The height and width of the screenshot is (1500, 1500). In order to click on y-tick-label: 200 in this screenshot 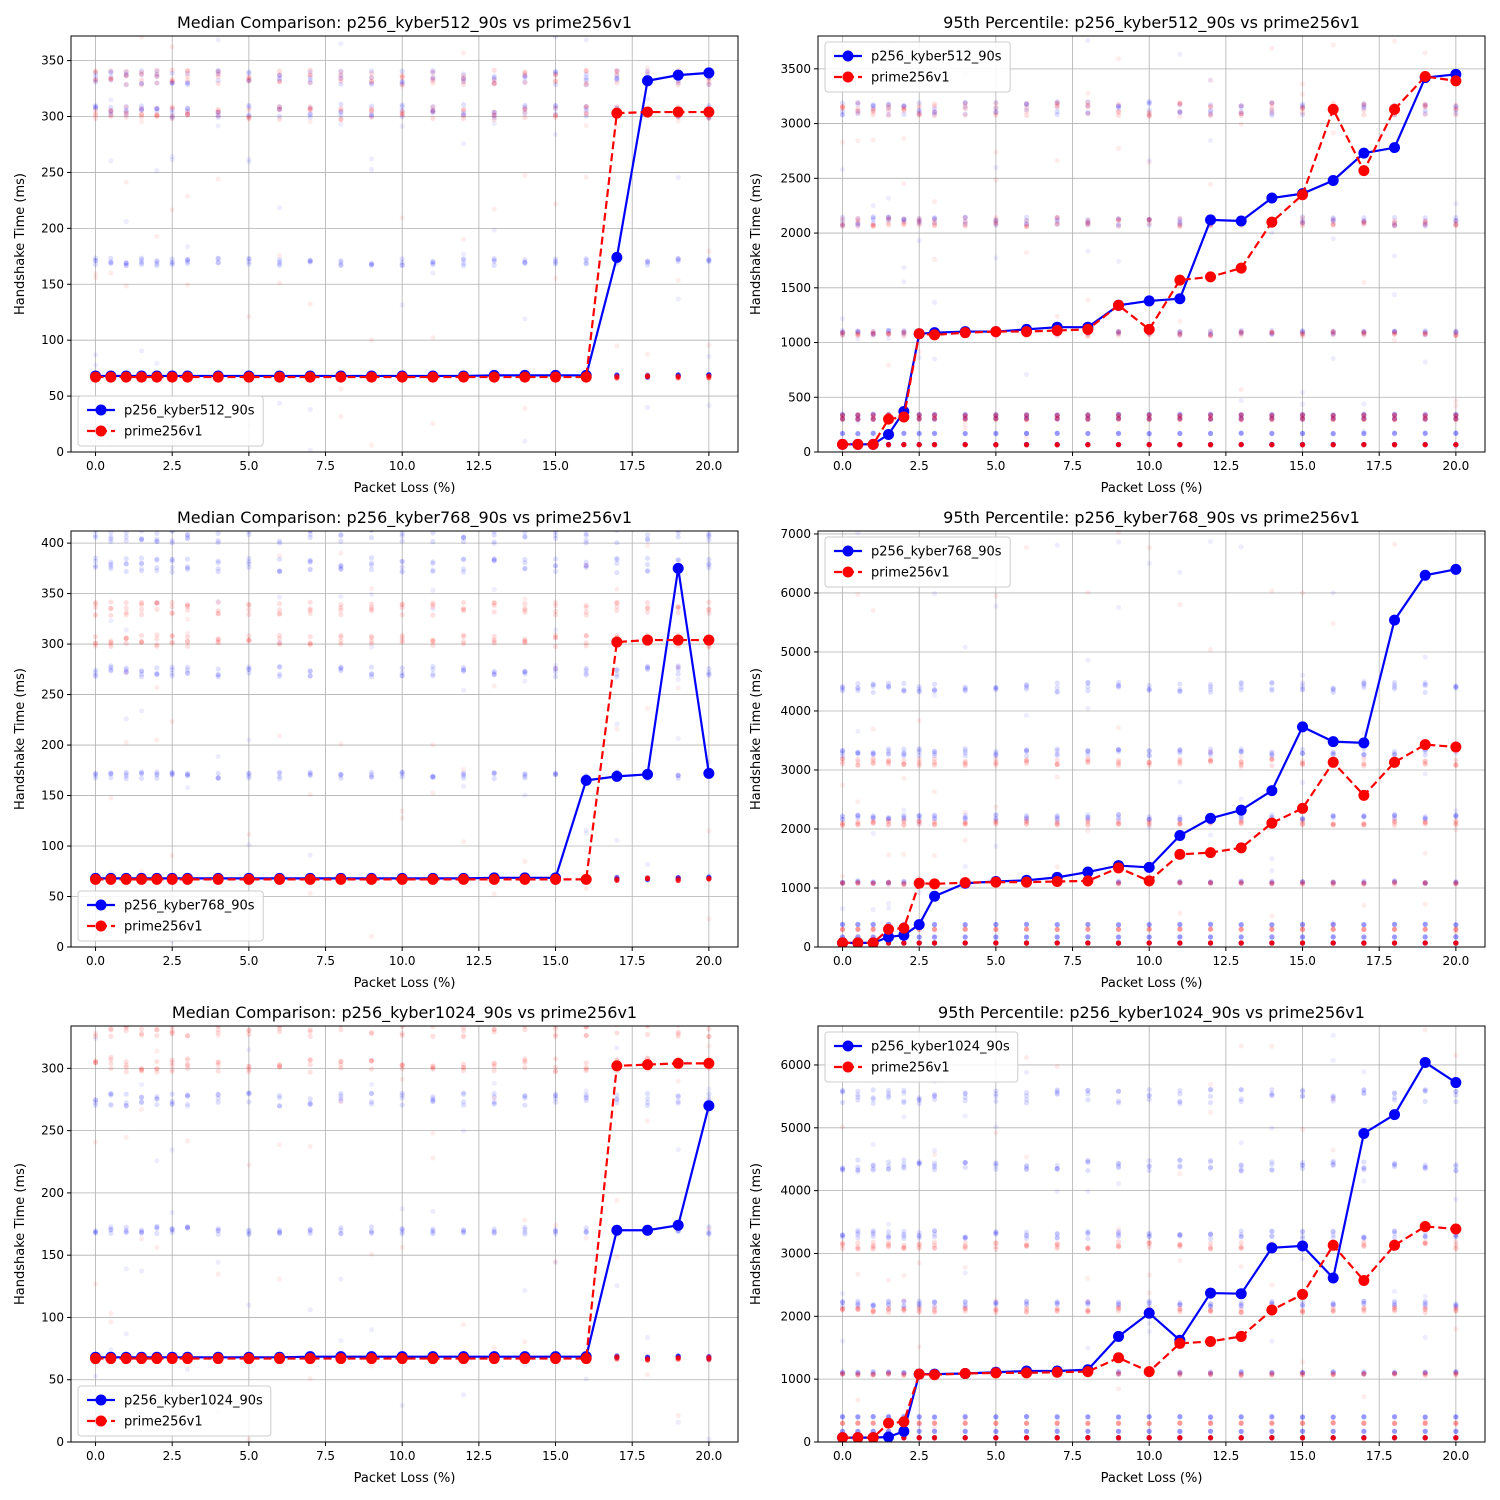, I will do `click(52, 228)`.